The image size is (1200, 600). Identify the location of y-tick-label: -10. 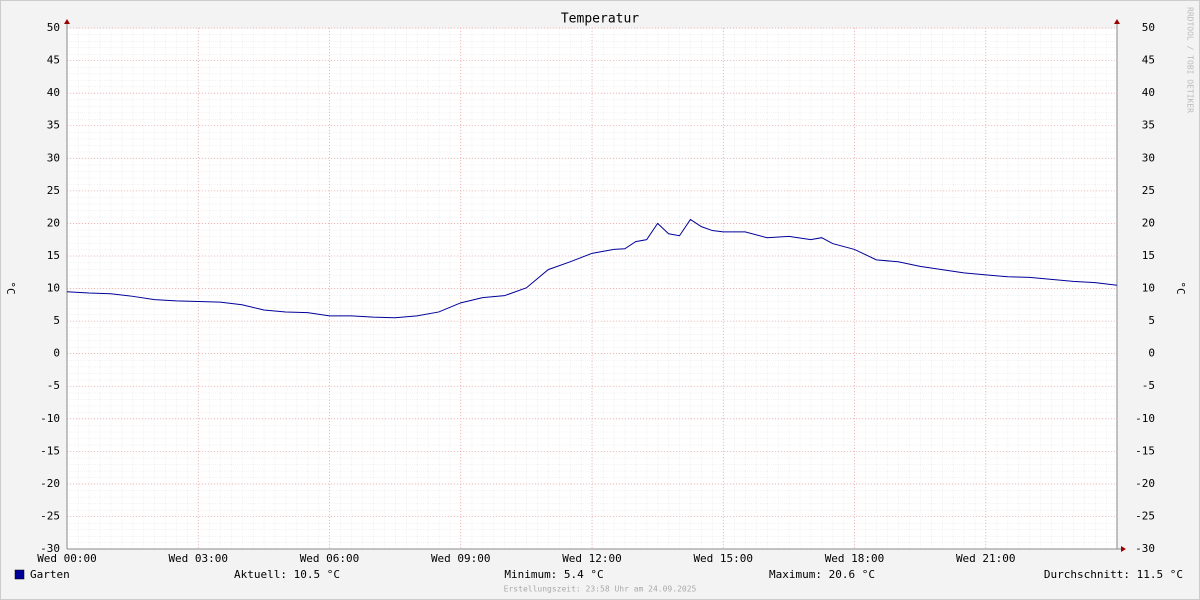
(50, 418).